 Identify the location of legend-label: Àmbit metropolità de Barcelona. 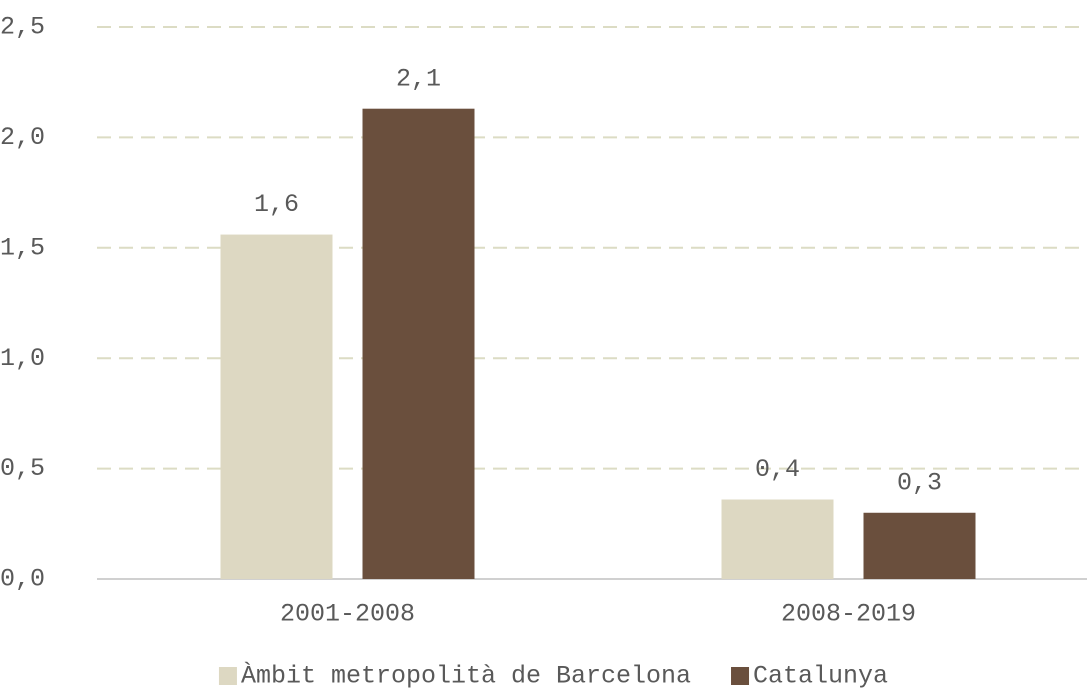
(466, 675).